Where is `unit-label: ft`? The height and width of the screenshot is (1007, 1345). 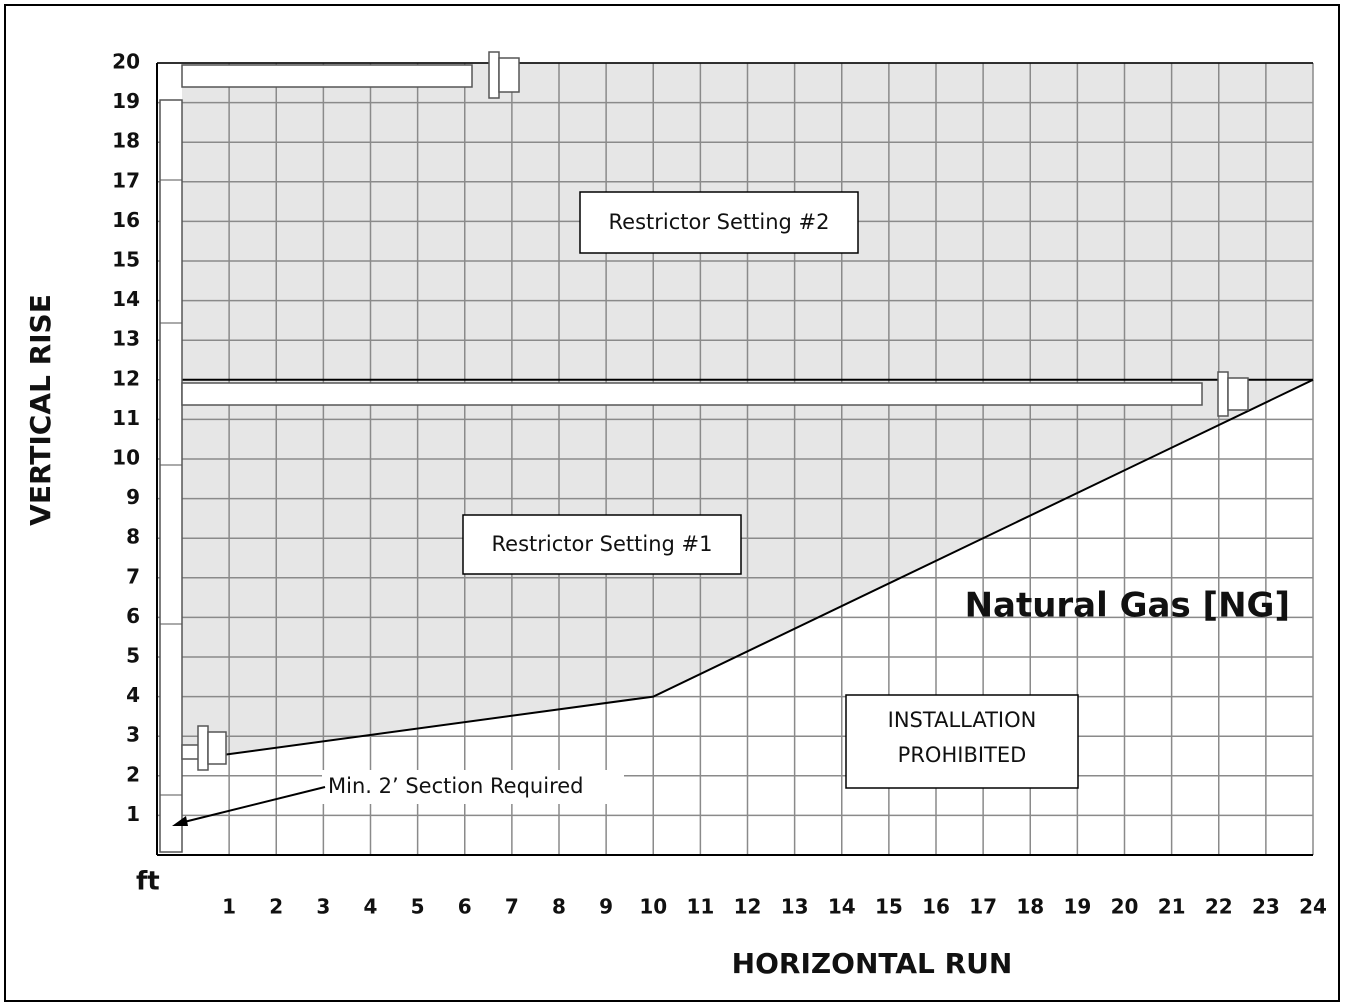 unit-label: ft is located at coordinates (148, 882).